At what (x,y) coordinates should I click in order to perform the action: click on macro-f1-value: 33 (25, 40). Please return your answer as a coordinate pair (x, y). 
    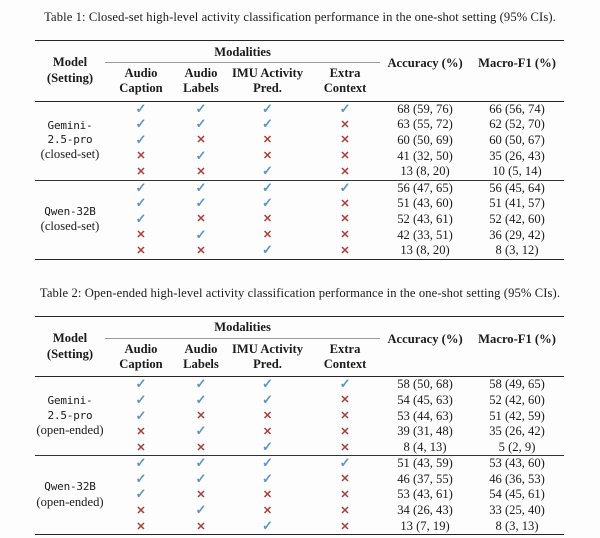
    Looking at the image, I should click on (517, 510).